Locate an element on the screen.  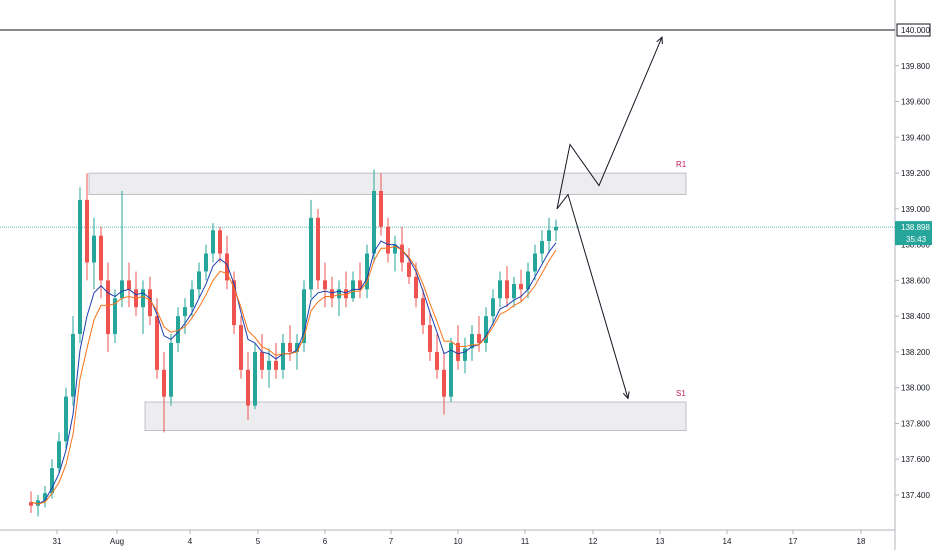
price-tag-140: 140.000 is located at coordinates (913, 30).